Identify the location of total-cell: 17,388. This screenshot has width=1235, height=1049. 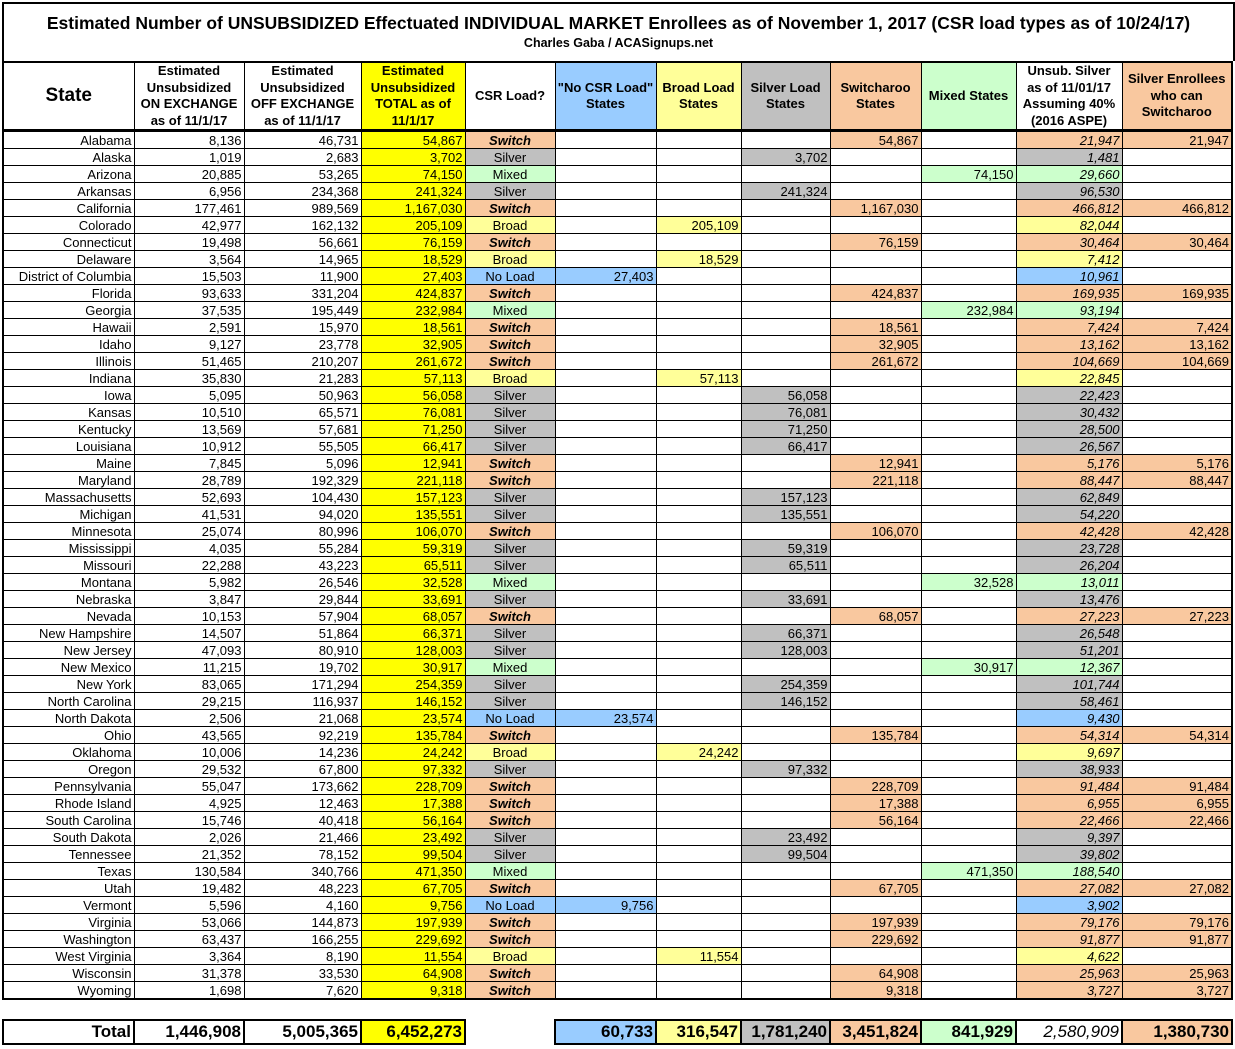
(413, 803).